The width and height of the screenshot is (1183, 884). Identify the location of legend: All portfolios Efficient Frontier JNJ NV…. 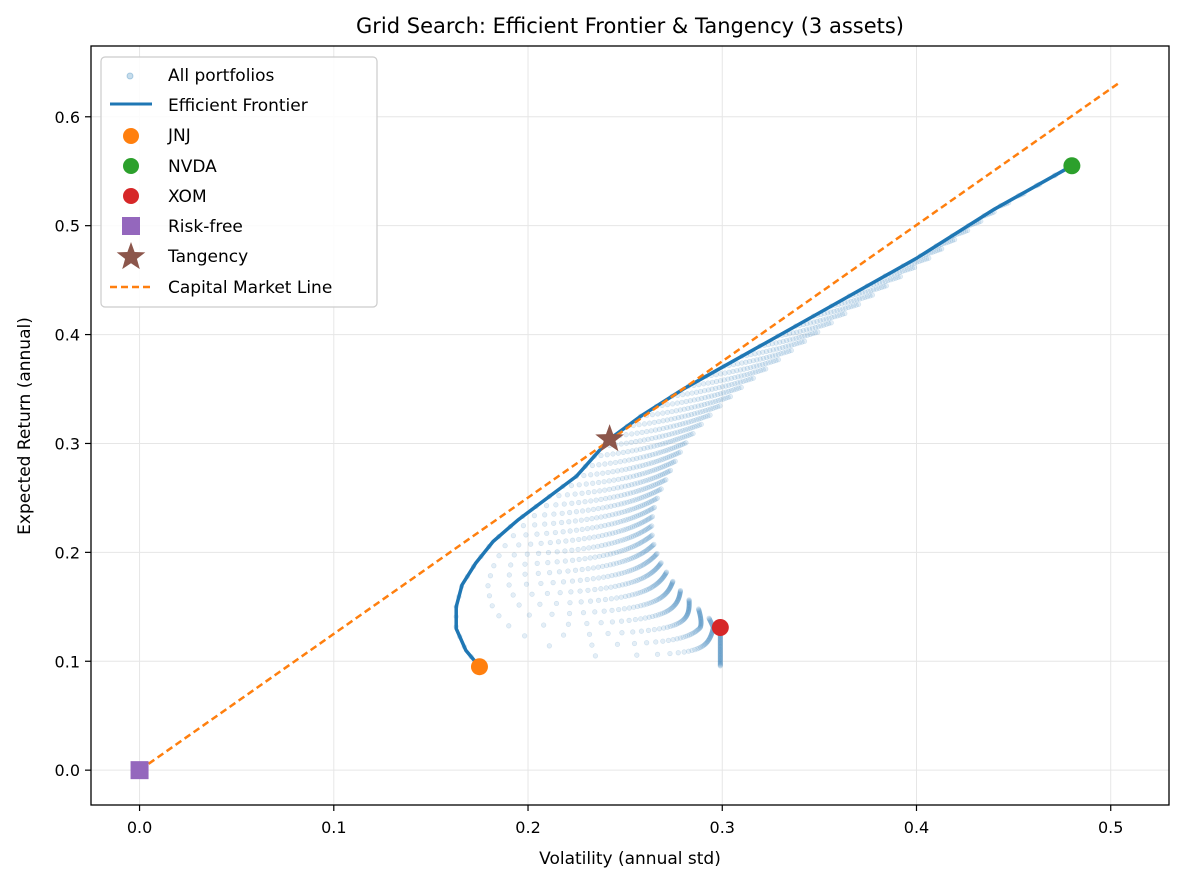
(239, 182).